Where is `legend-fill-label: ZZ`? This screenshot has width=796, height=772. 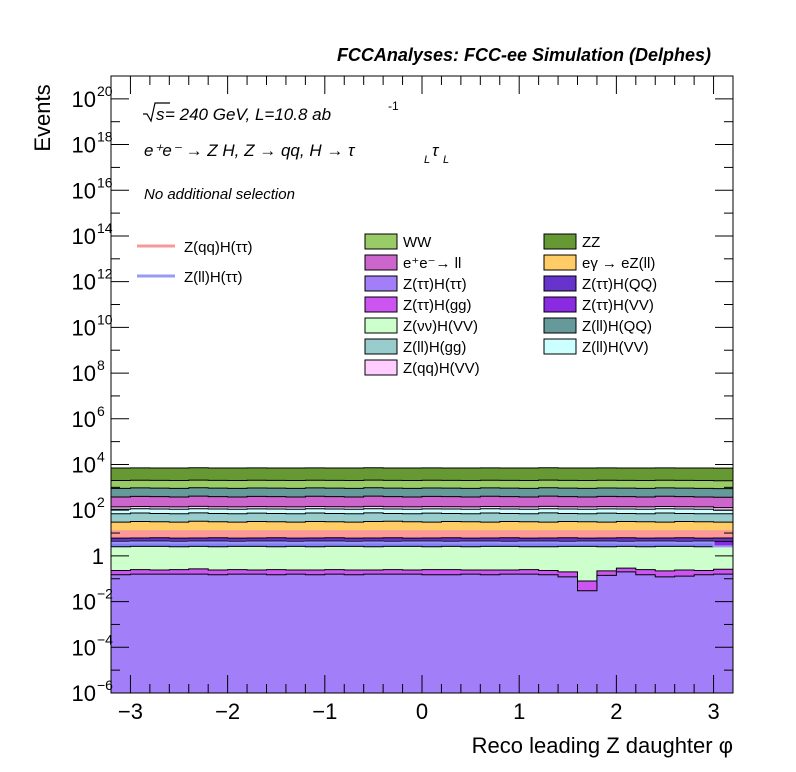 legend-fill-label: ZZ is located at coordinates (591, 242).